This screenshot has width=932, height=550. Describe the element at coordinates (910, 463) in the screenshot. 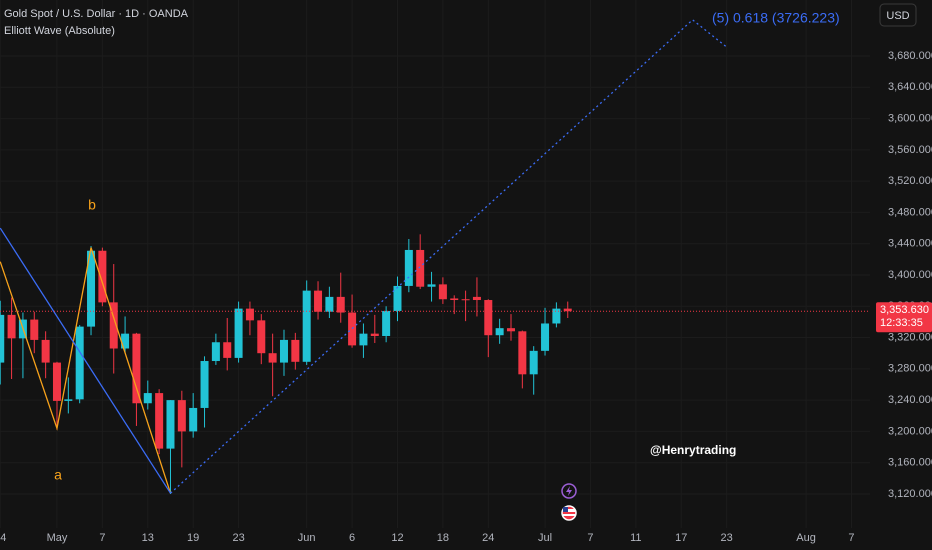

I see `y-tick-label: 3,160.000` at that location.